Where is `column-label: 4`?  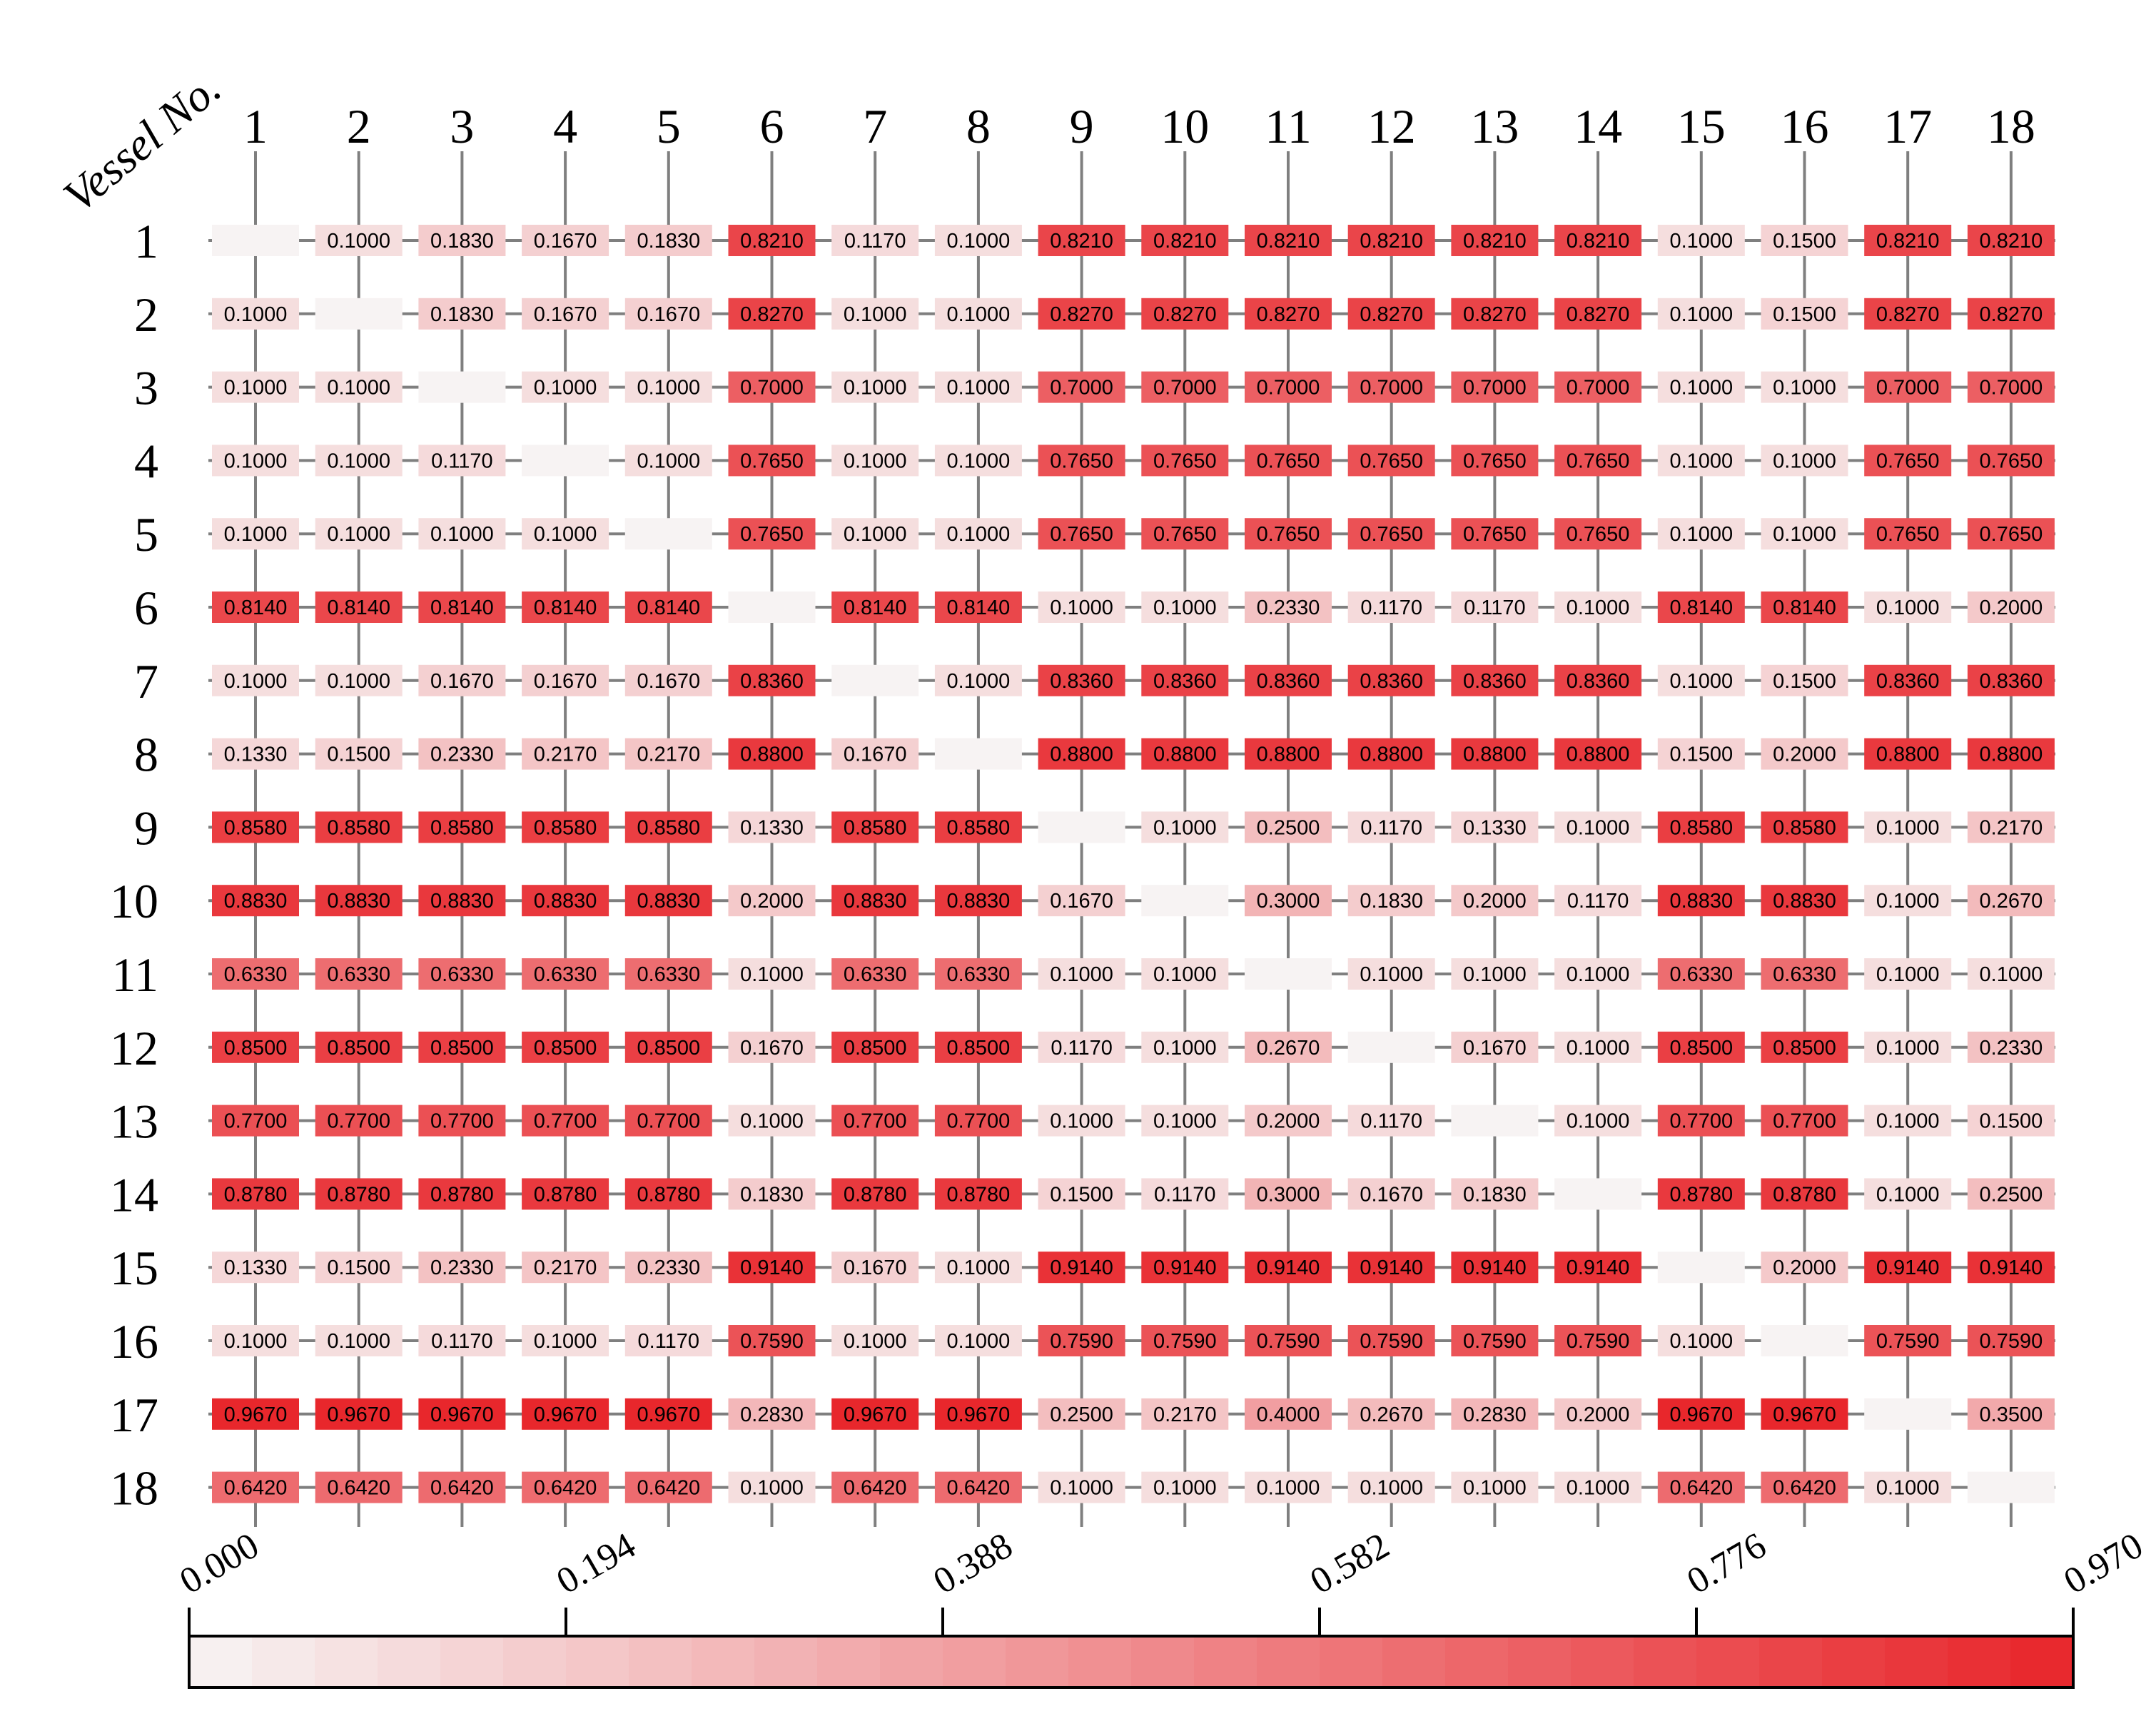 column-label: 4 is located at coordinates (565, 126).